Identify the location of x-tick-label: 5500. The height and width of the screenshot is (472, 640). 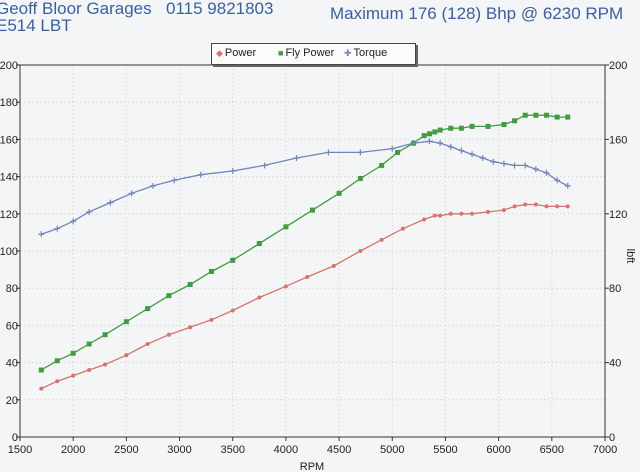
(445, 450).